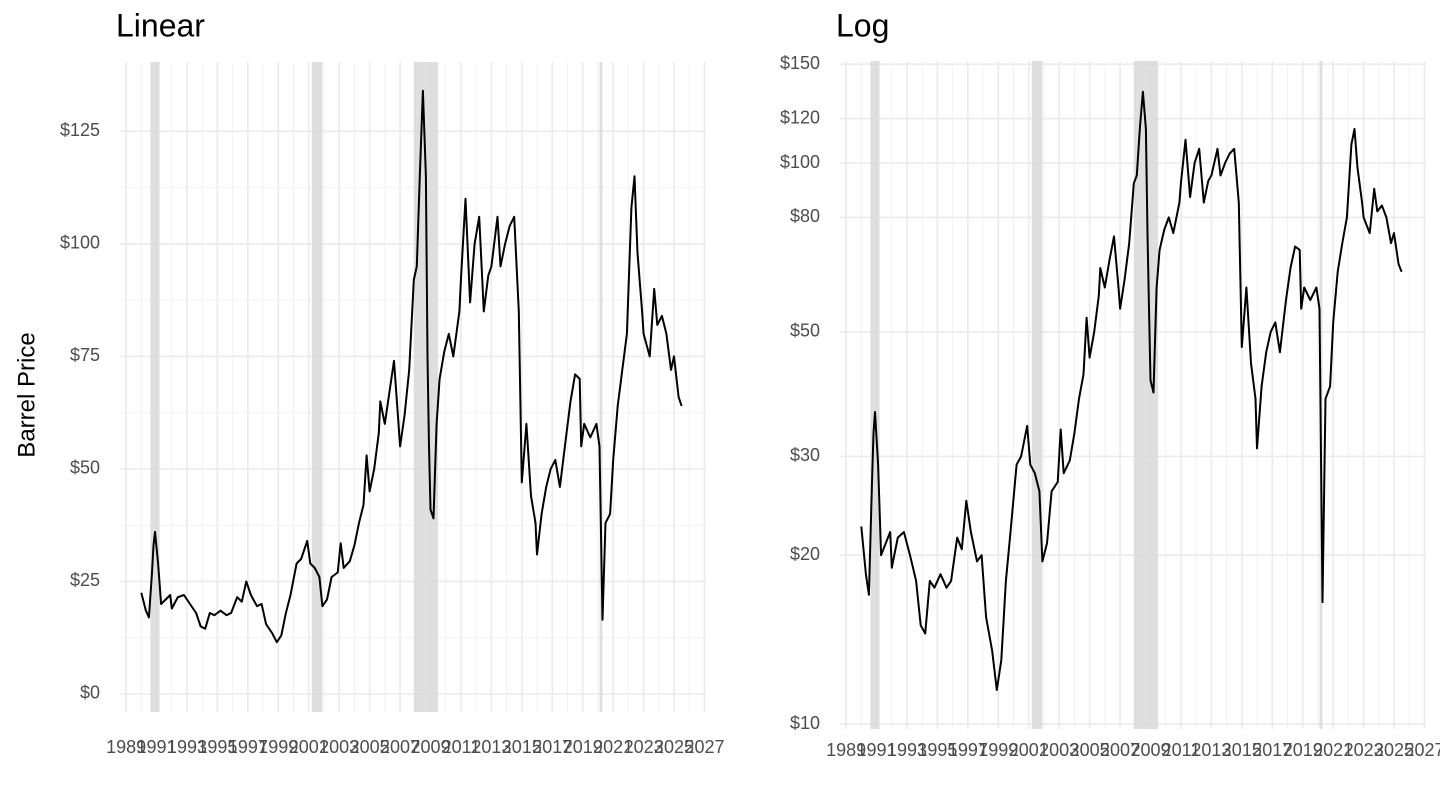  What do you see at coordinates (800, 117) in the screenshot?
I see `y-tick-label: $120` at bounding box center [800, 117].